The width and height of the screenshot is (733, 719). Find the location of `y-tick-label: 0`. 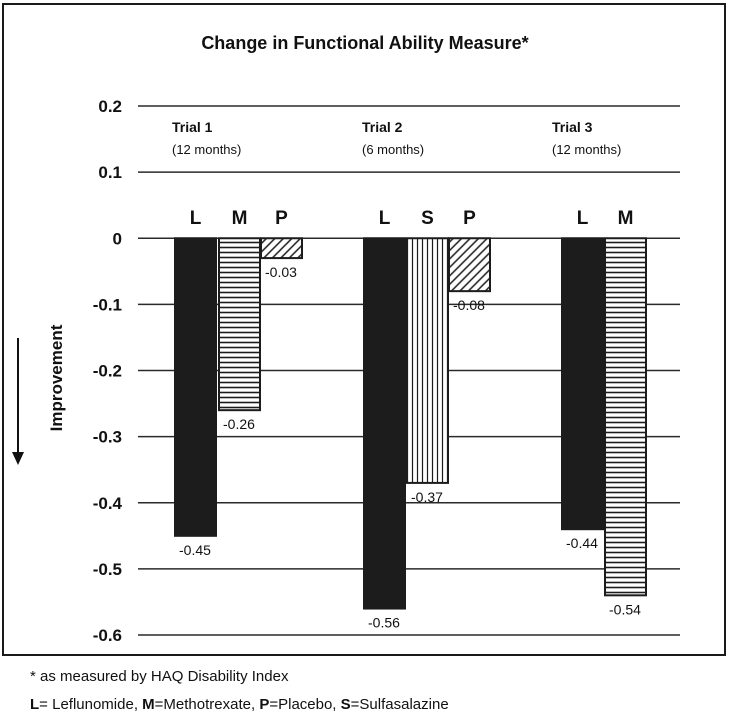

y-tick-label: 0 is located at coordinates (117, 238).